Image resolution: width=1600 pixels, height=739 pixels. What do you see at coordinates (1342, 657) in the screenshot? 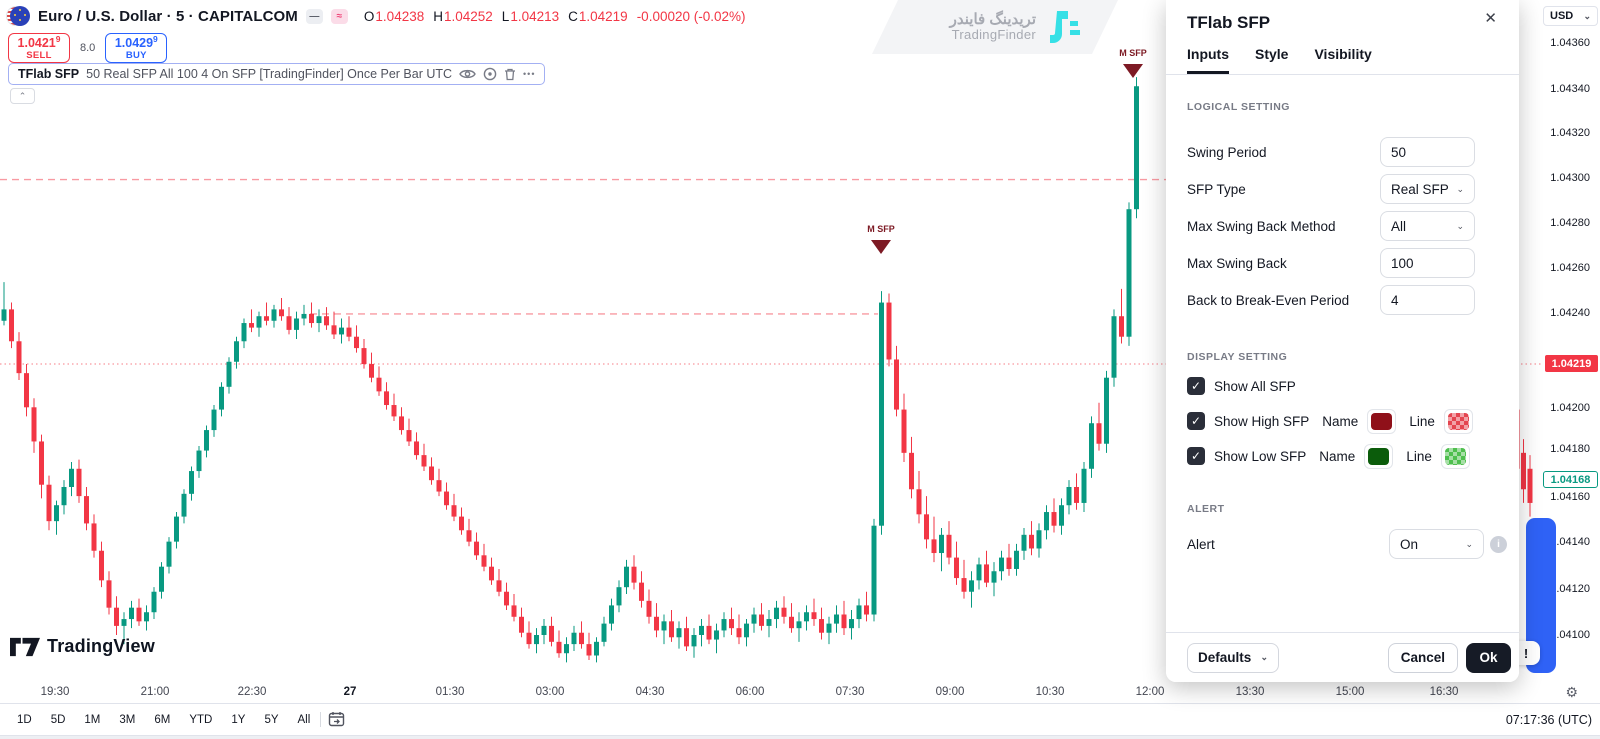
I see `dialog-footer: Defaults ⌄ Cancel Ok` at bounding box center [1342, 657].